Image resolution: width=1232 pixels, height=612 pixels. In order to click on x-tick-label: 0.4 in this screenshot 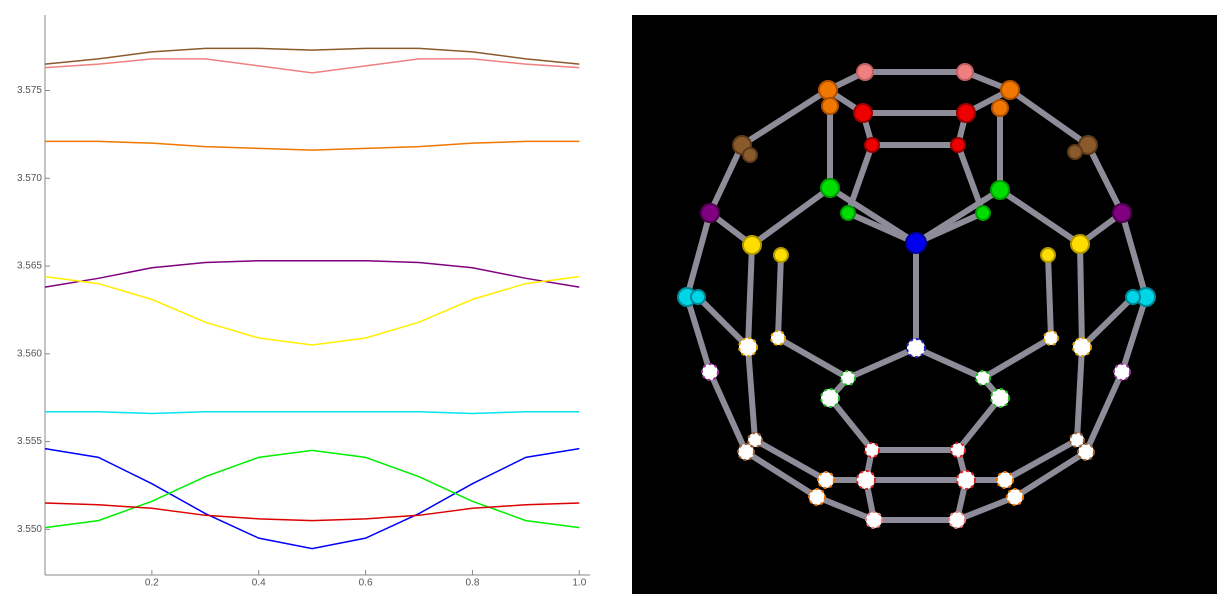, I will do `click(259, 583)`.